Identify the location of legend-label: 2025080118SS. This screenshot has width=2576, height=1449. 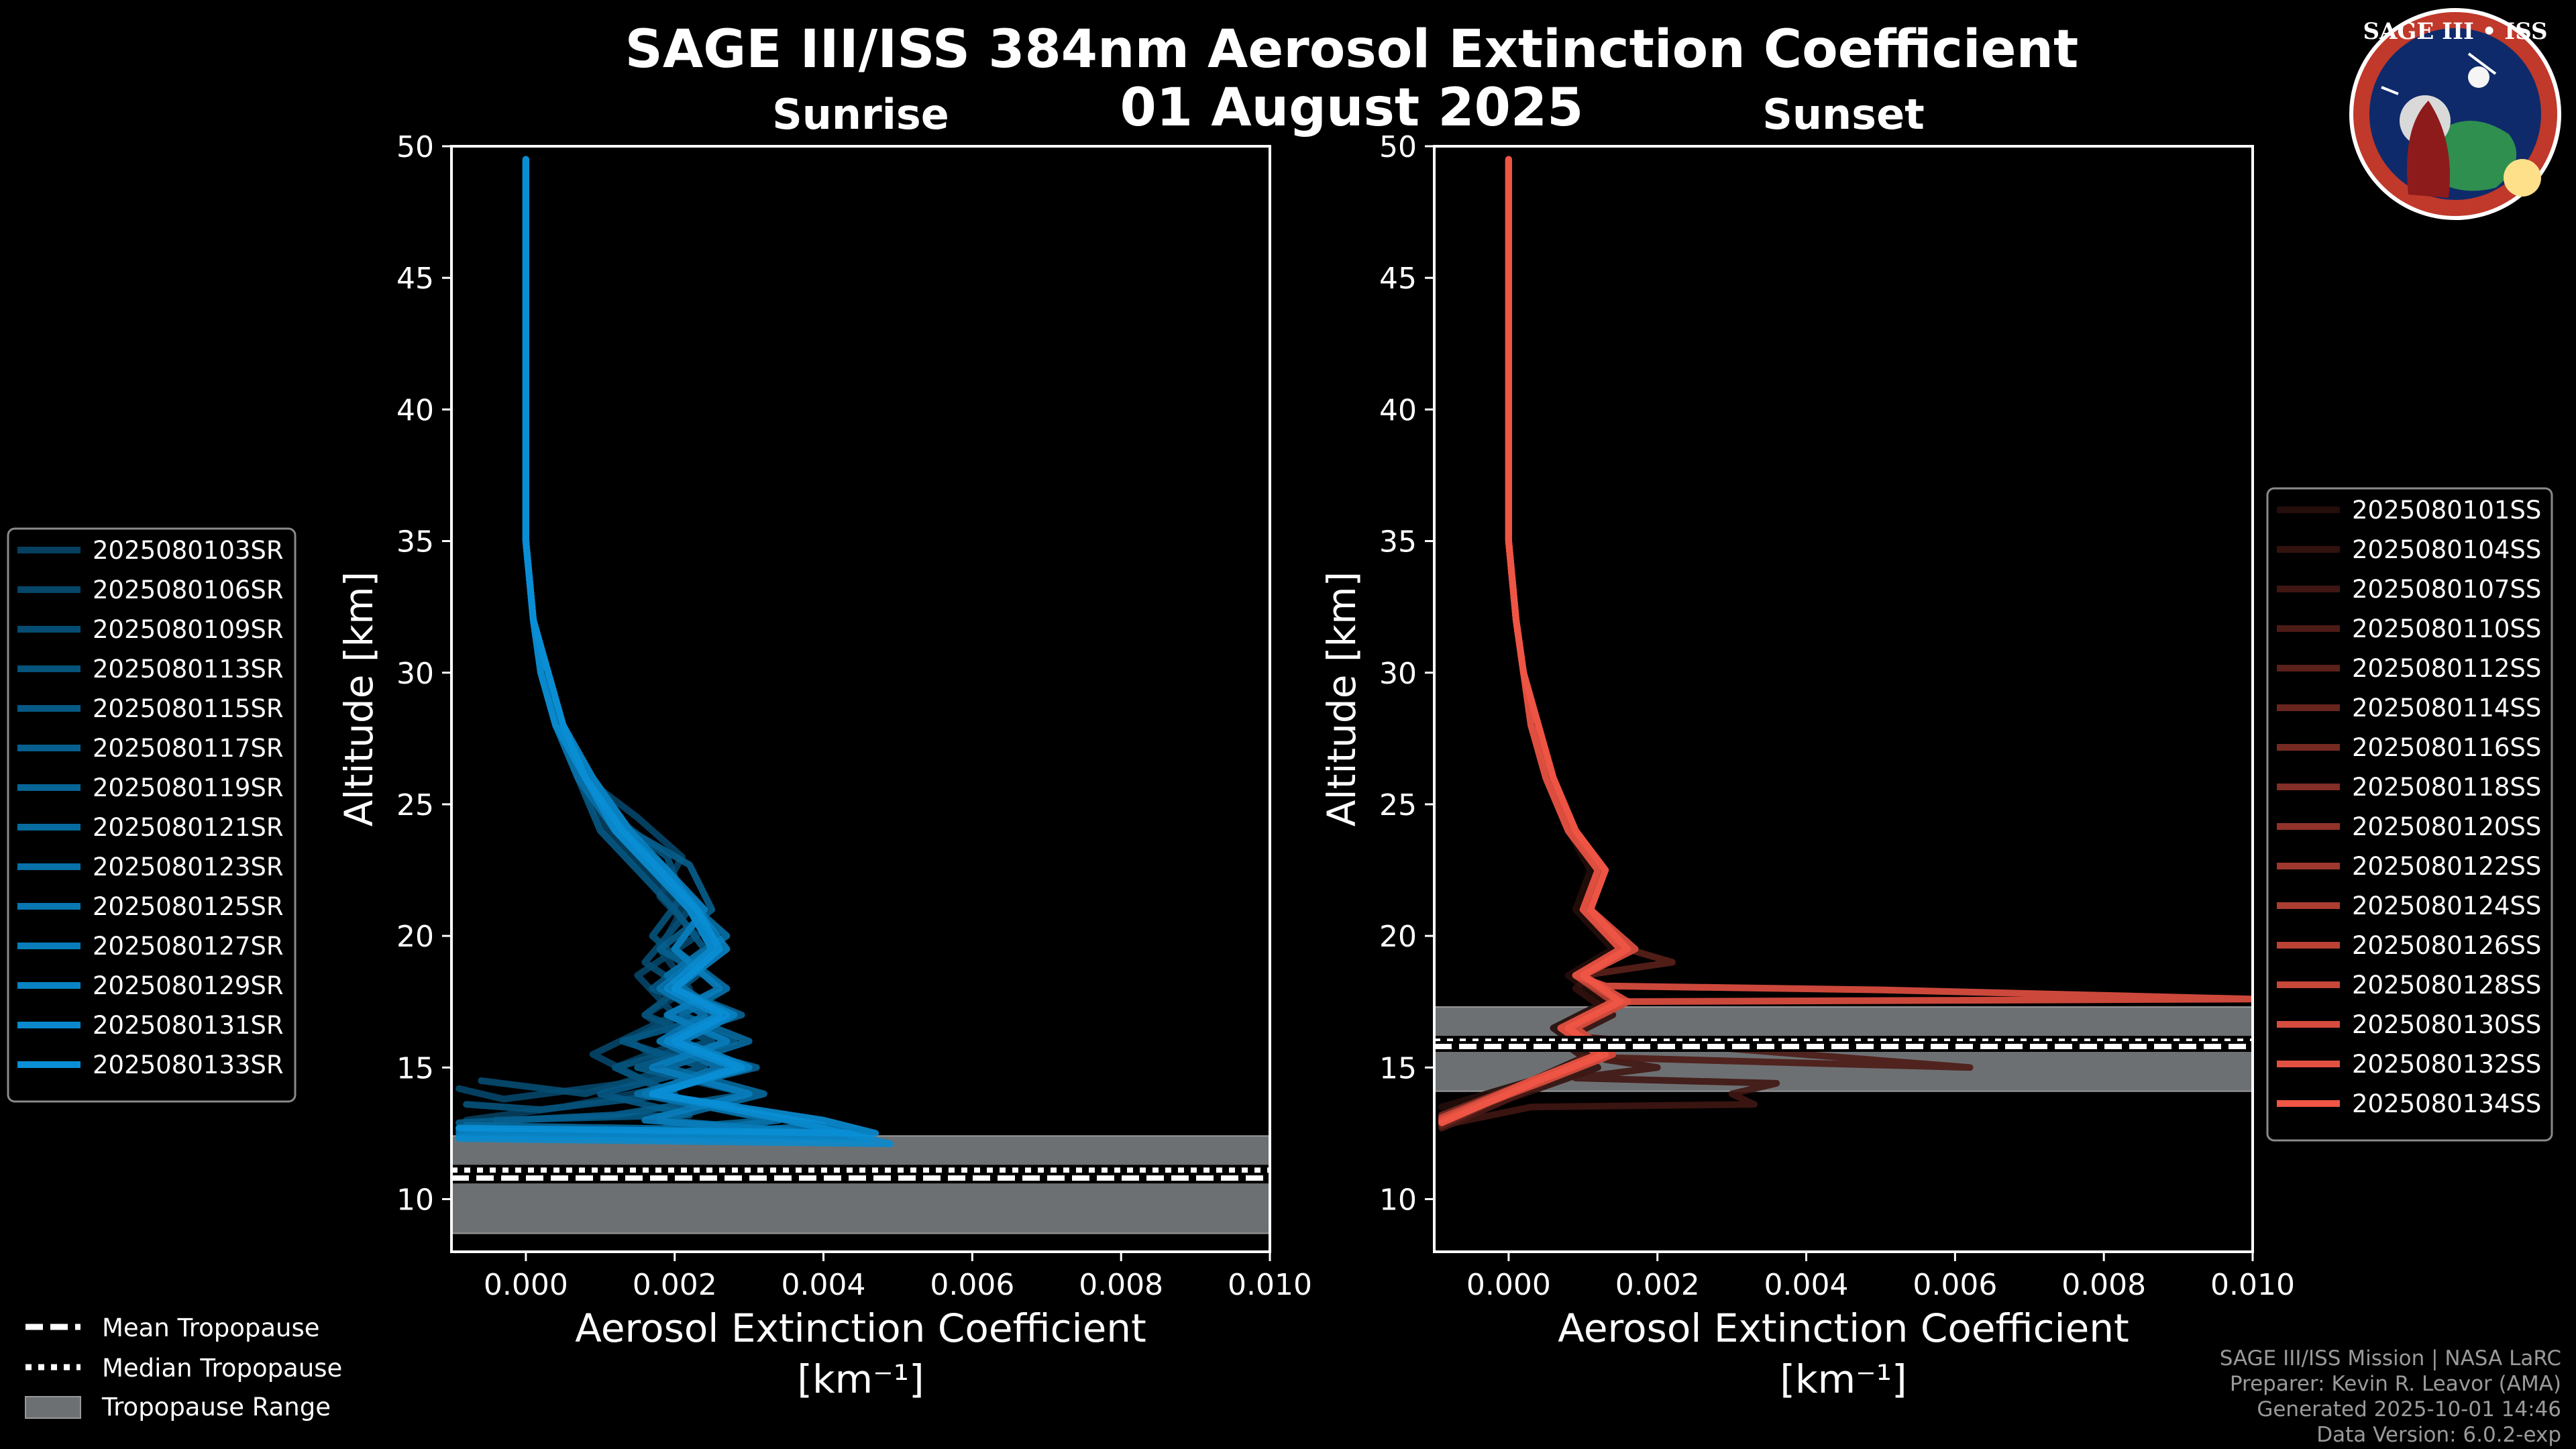
(2446, 787).